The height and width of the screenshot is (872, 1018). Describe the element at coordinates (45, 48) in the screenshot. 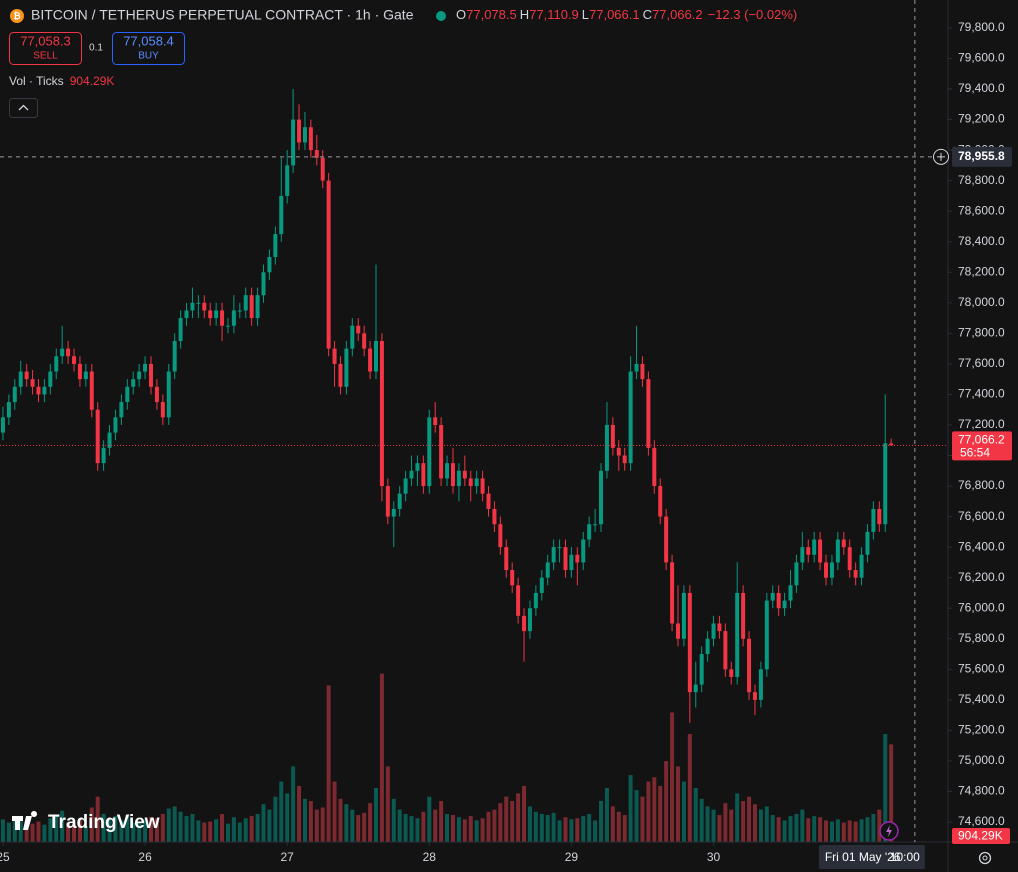

I see `sell-button` at that location.